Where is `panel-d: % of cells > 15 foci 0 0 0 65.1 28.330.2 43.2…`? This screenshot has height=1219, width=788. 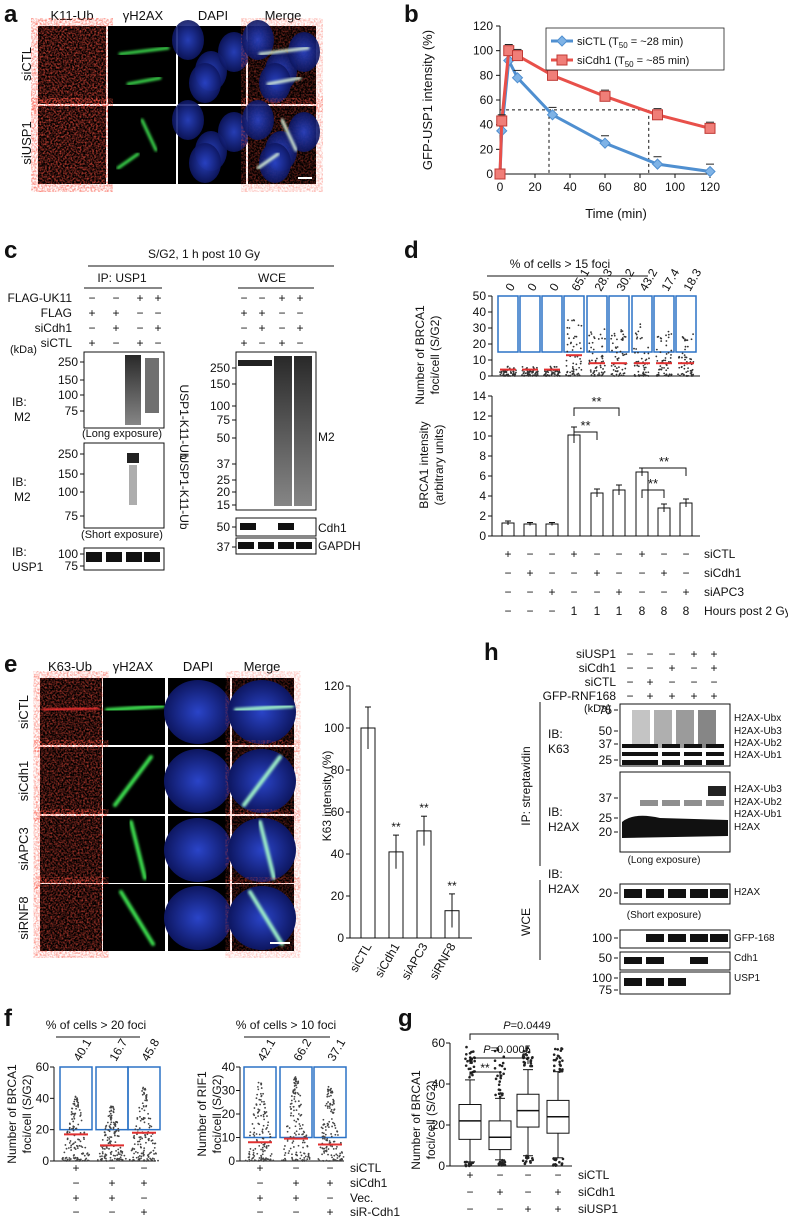 panel-d: % of cells > 15 foci 0 0 0 65.1 28.330.2 43.2… is located at coordinates (600, 437).